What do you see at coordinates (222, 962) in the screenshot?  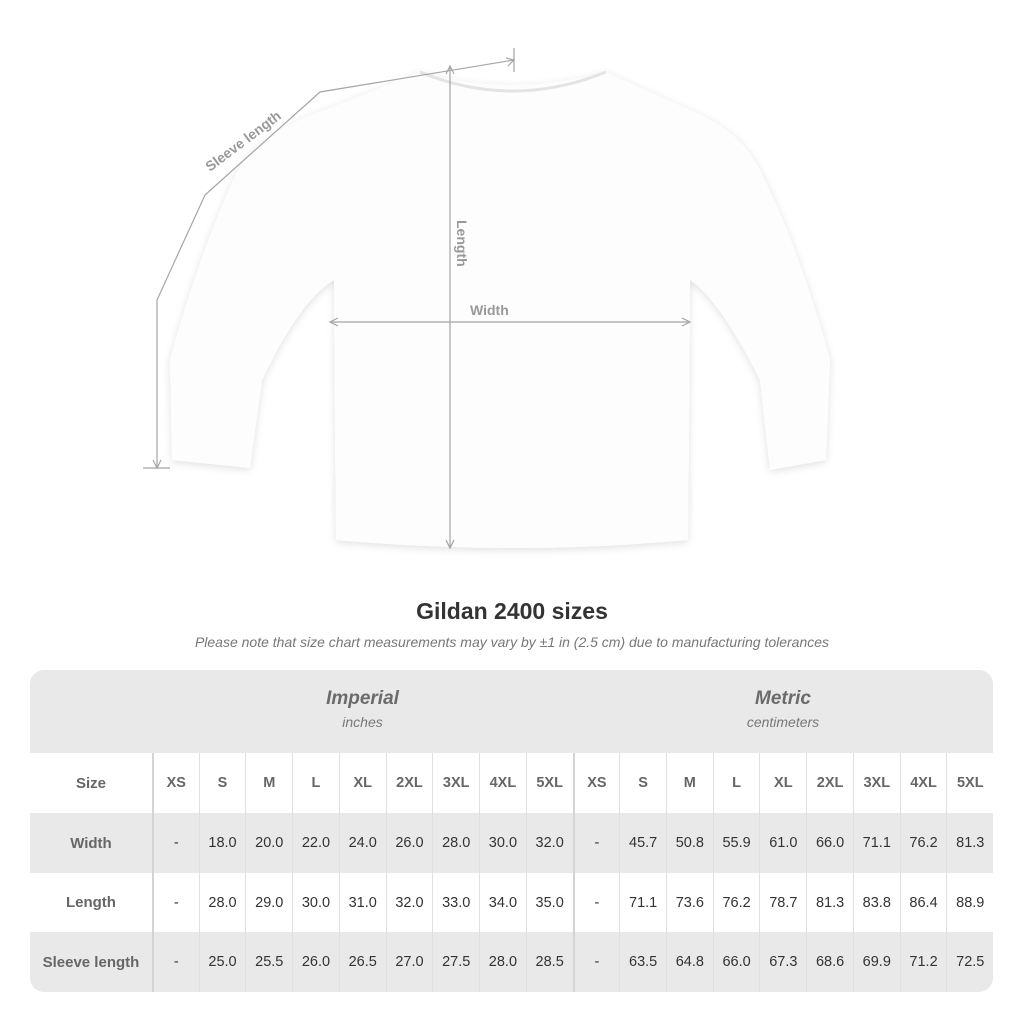 I see `table-cell: 25.0` at bounding box center [222, 962].